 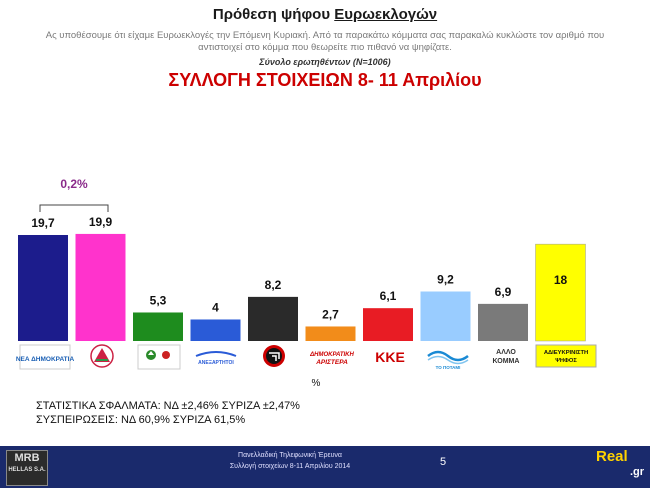 What do you see at coordinates (102, 356) in the screenshot?
I see `logo-syriza` at bounding box center [102, 356].